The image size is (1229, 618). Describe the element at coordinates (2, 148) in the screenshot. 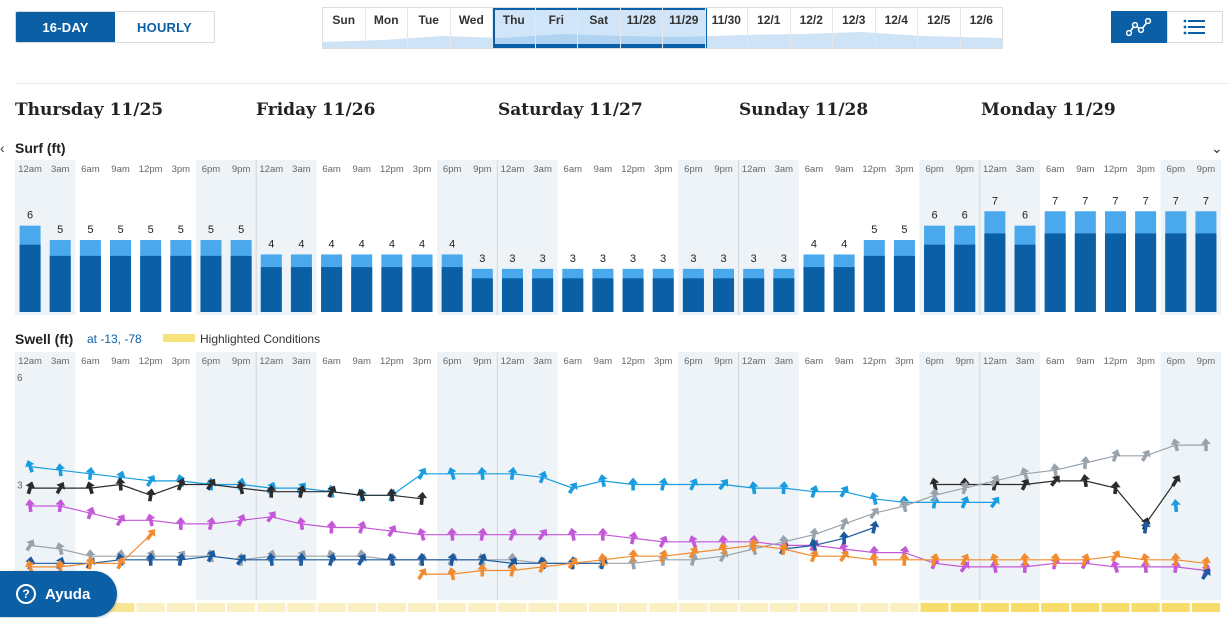

I see `scroll-left-icon: ‹` at that location.